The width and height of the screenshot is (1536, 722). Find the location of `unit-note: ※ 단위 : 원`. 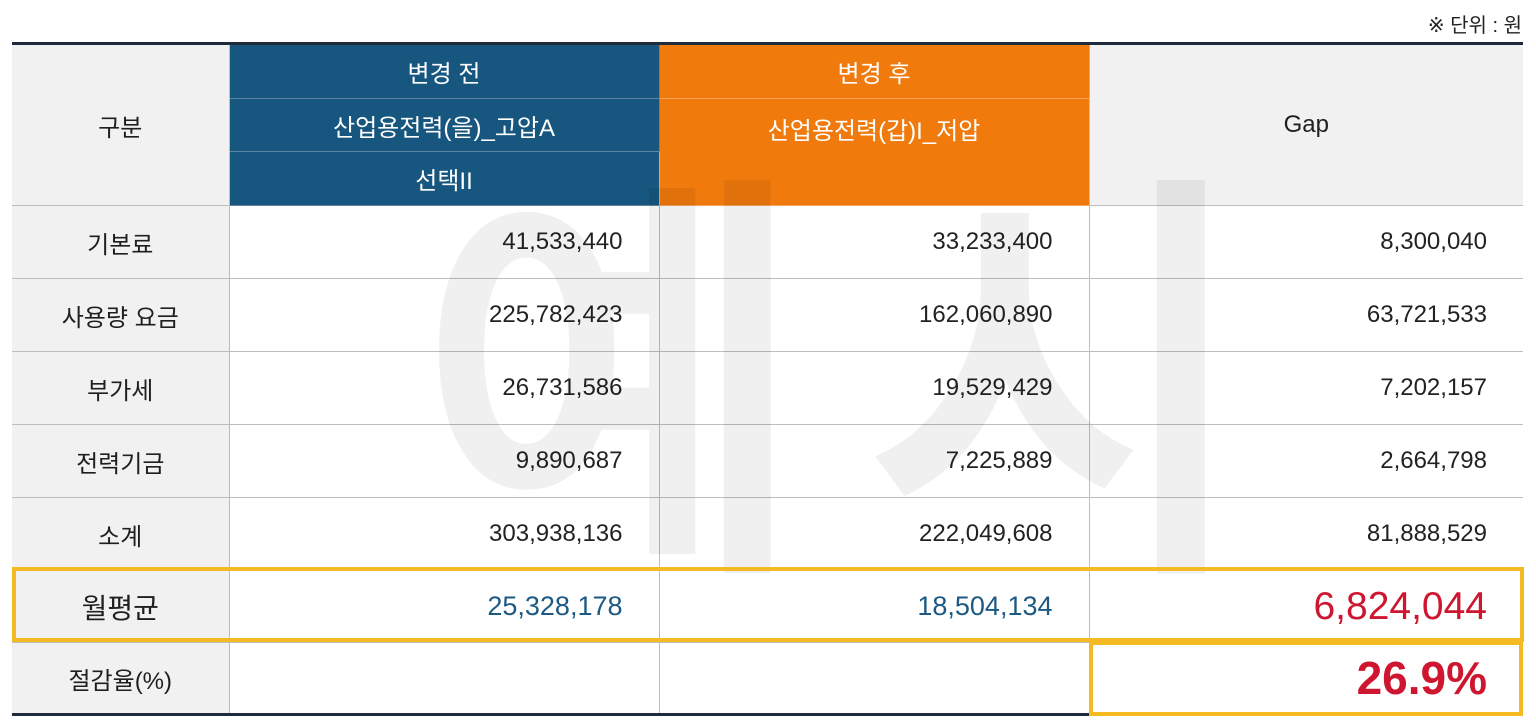

unit-note: ※ 단위 : 원 is located at coordinates (1474, 26).